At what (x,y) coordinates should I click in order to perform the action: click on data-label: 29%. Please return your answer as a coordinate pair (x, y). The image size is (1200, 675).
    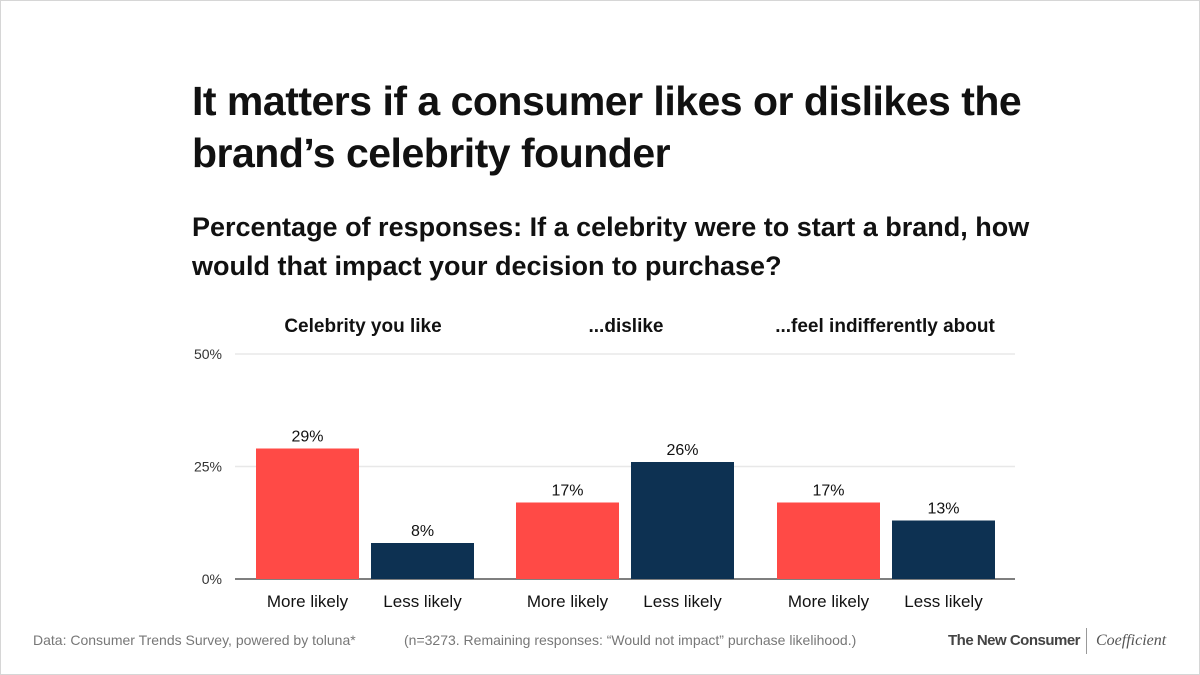
    Looking at the image, I should click on (307, 437).